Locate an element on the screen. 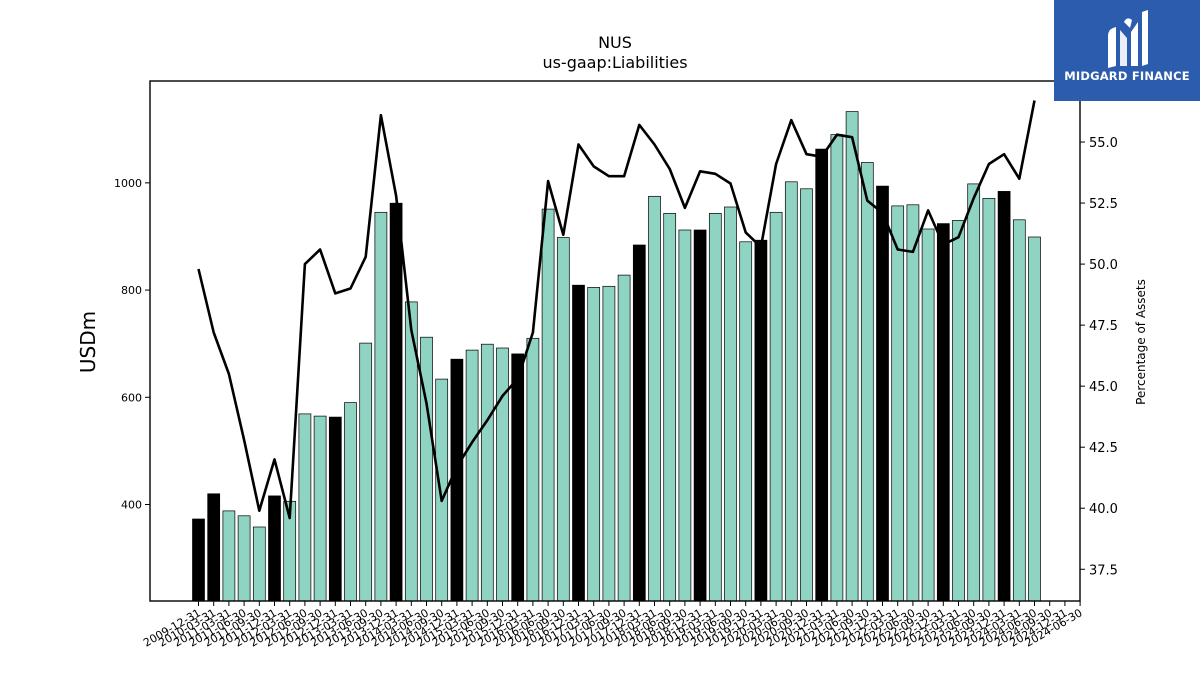 The height and width of the screenshot is (675, 1200). y2-tick-label: 52.5 is located at coordinates (1103, 204).